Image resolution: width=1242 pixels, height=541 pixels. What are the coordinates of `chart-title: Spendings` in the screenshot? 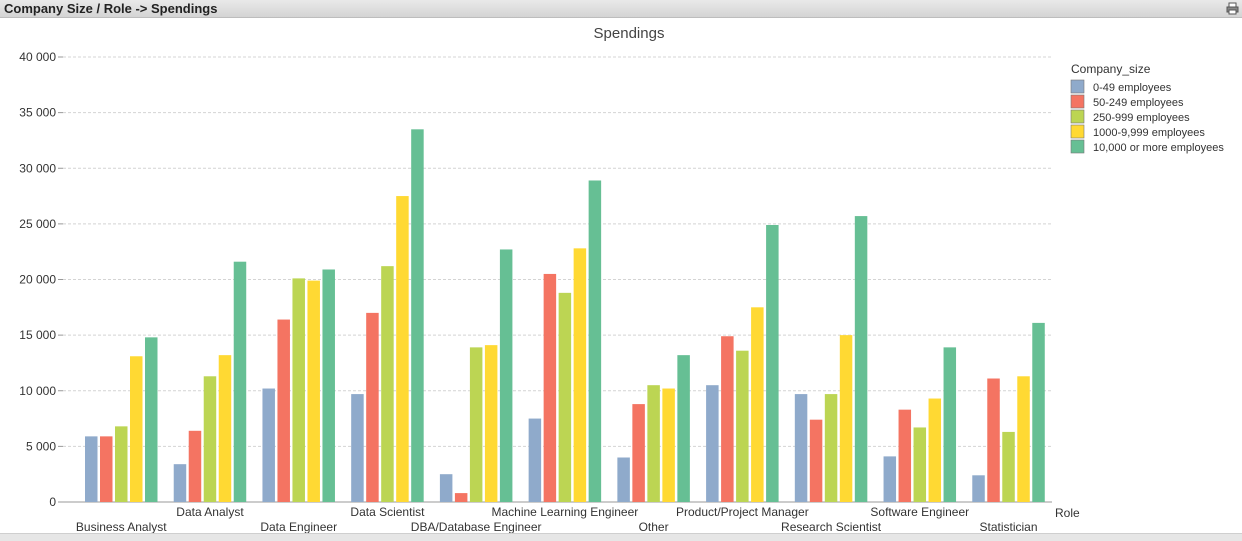 It's located at (629, 33).